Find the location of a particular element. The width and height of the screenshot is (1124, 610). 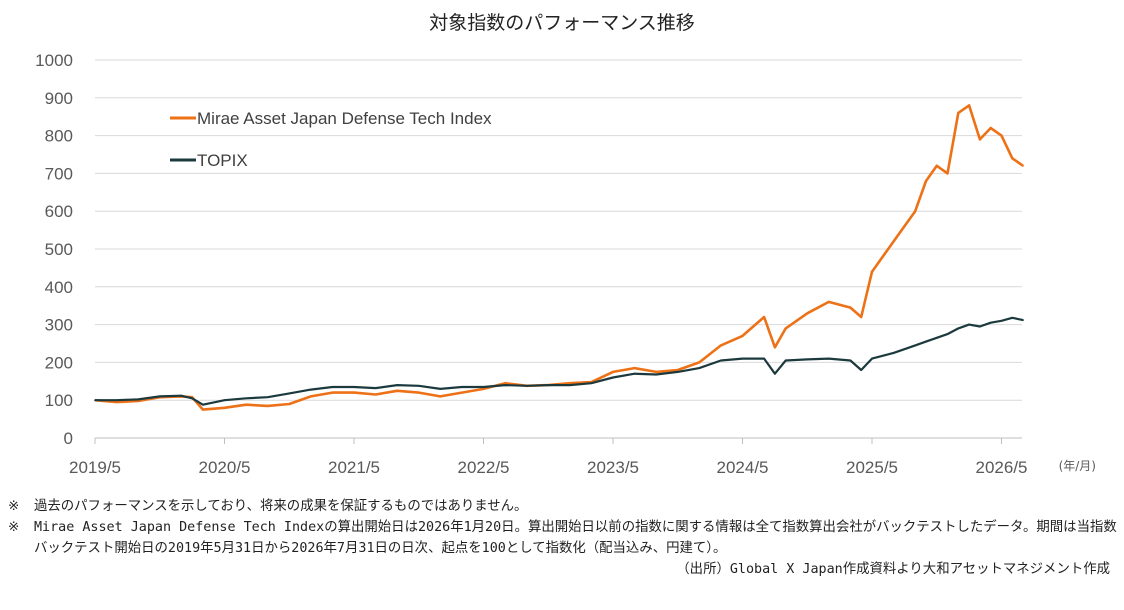

y-tick-label: 400 is located at coordinates (59, 287).